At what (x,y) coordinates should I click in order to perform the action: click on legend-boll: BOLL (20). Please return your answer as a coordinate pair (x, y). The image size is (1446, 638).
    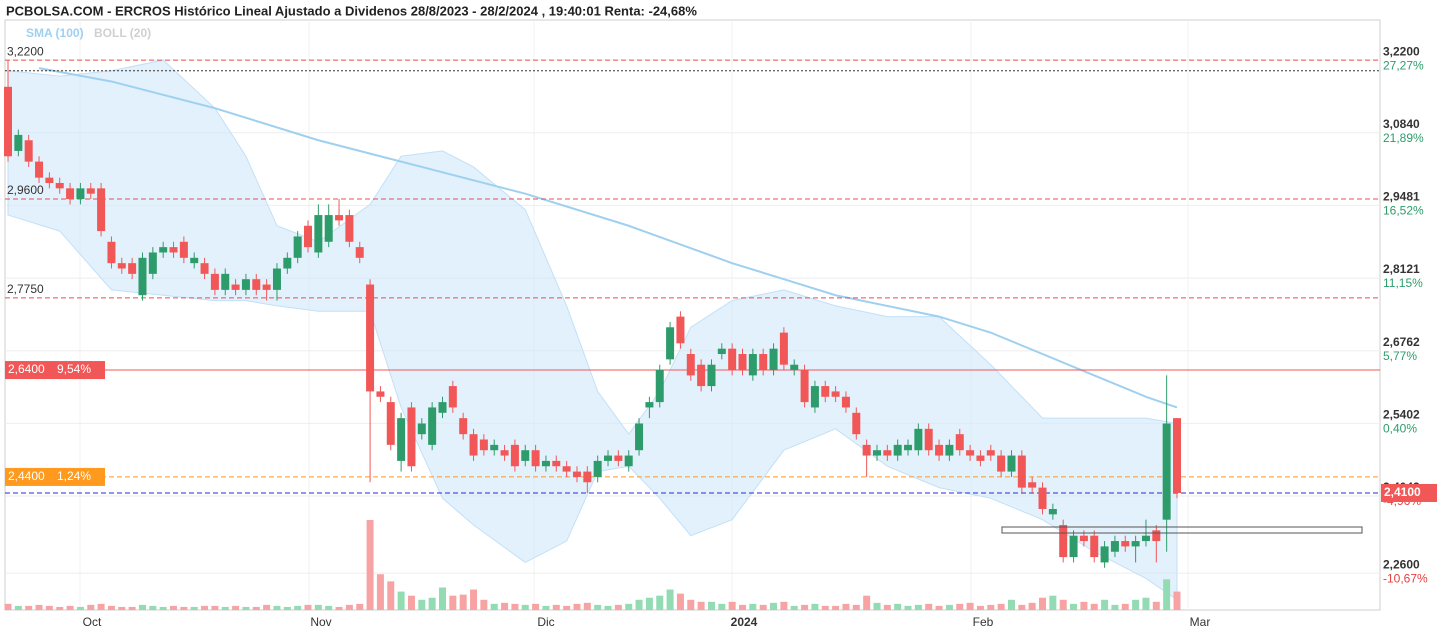
    Looking at the image, I should click on (122, 33).